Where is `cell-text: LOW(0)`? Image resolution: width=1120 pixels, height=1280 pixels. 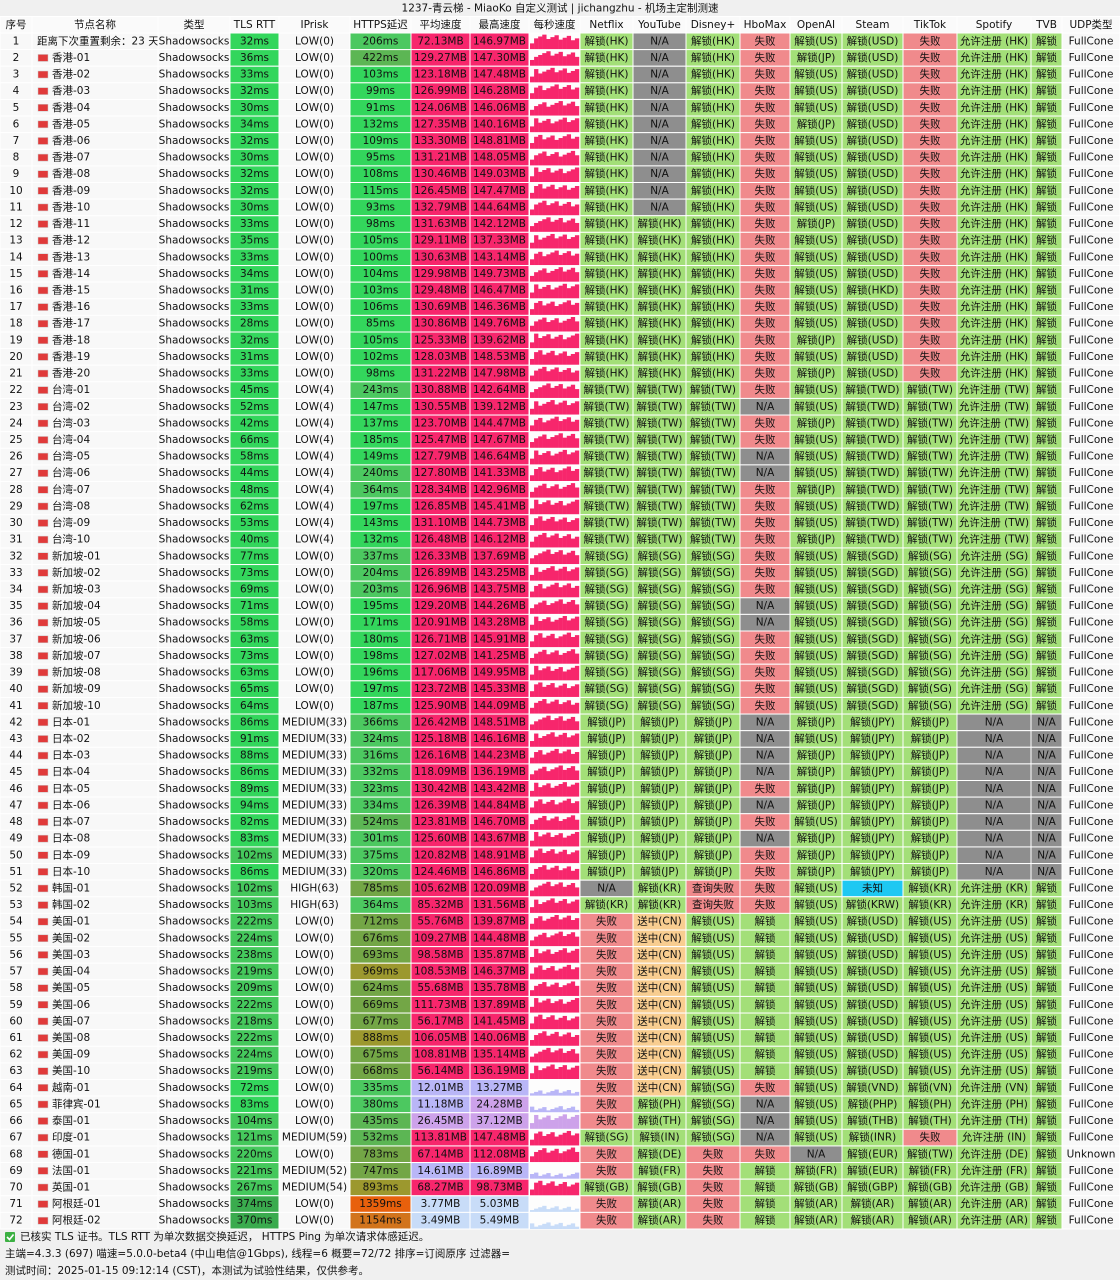
cell-text: LOW(0) is located at coordinates (314, 290).